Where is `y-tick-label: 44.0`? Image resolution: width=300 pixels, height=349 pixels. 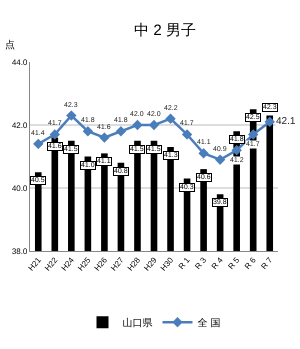
y-tick-label: 44.0 is located at coordinates (20, 62).